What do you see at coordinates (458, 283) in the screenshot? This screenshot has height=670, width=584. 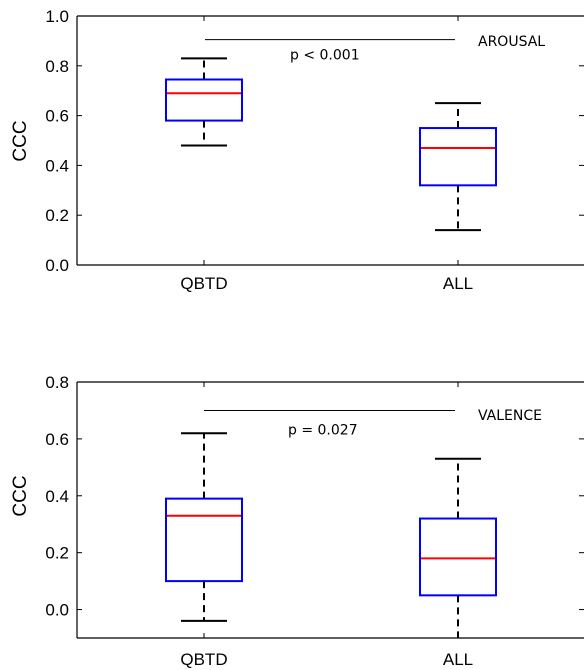 I see `arousal-xtick-label: ALL` at bounding box center [458, 283].